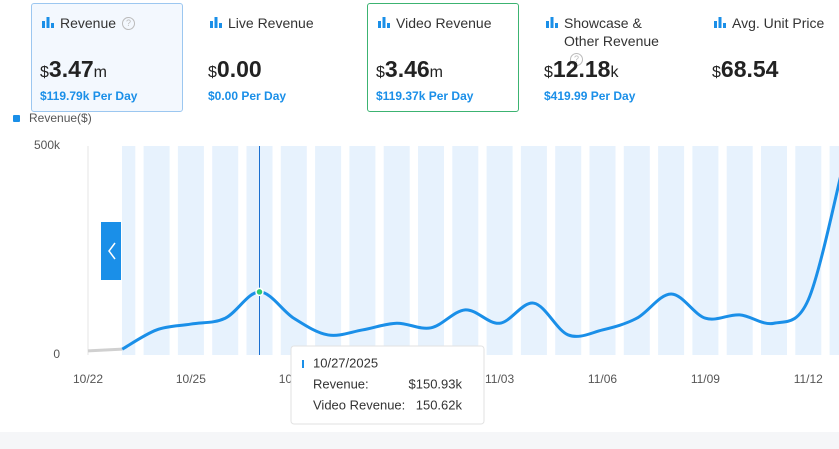  I want to click on card-value: $12.18k, so click(581, 69).